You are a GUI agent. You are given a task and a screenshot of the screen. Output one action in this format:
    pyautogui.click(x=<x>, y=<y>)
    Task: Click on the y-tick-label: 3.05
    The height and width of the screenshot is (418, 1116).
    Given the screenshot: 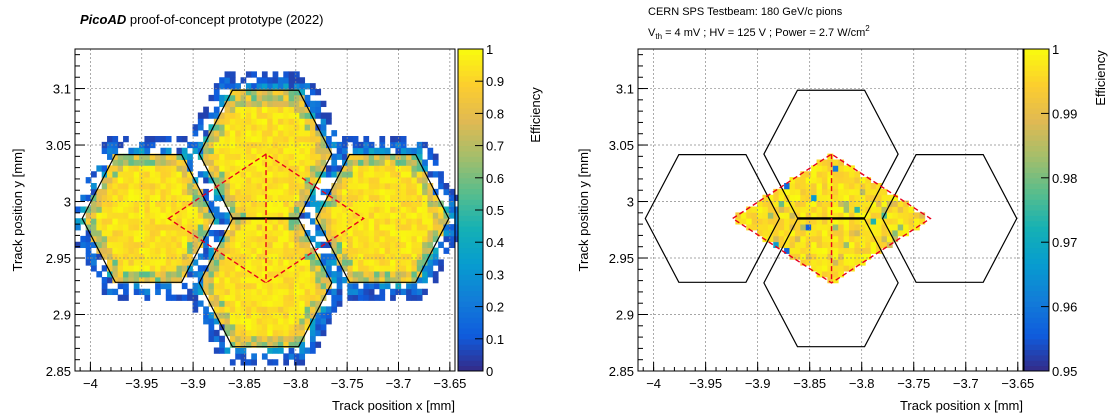 What is the action you would take?
    pyautogui.click(x=58, y=145)
    